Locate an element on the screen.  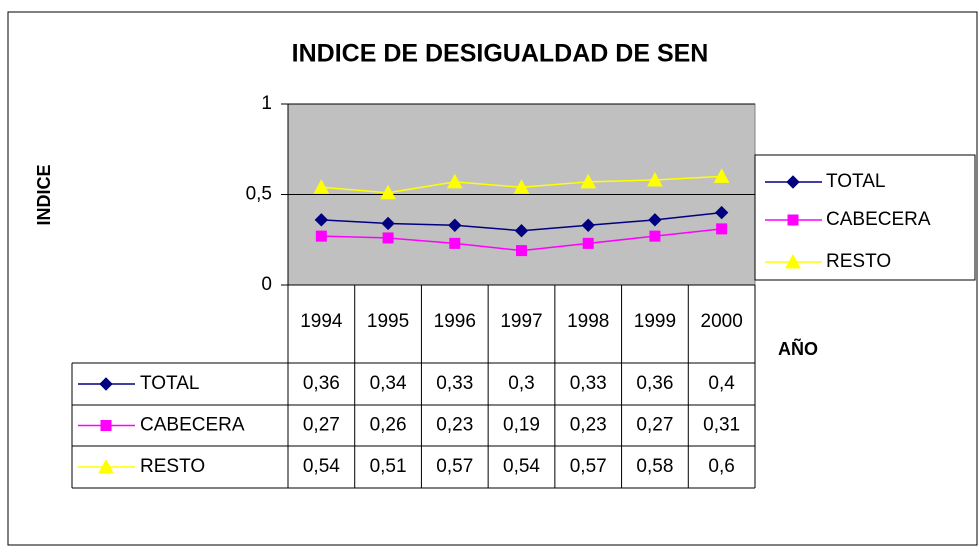
table-cell: 0,34 is located at coordinates (388, 383).